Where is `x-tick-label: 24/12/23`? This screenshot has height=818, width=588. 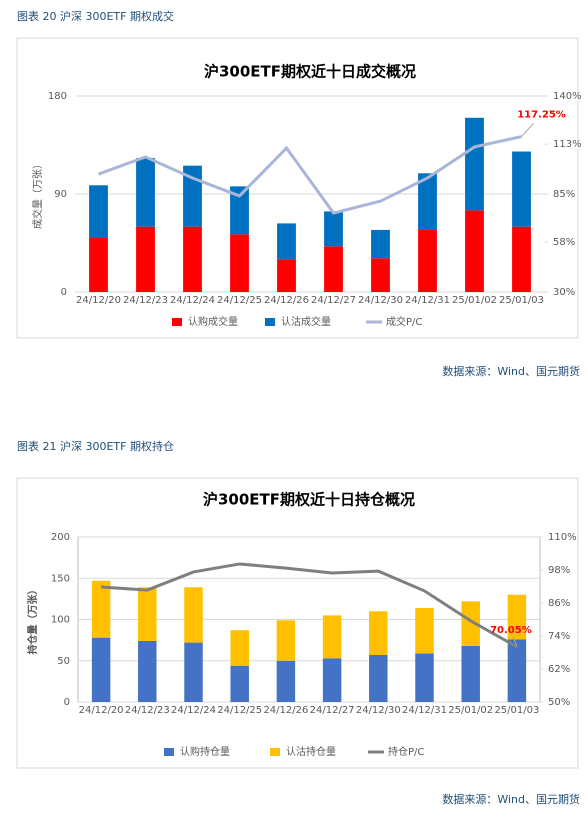 x-tick-label: 24/12/23 is located at coordinates (147, 710).